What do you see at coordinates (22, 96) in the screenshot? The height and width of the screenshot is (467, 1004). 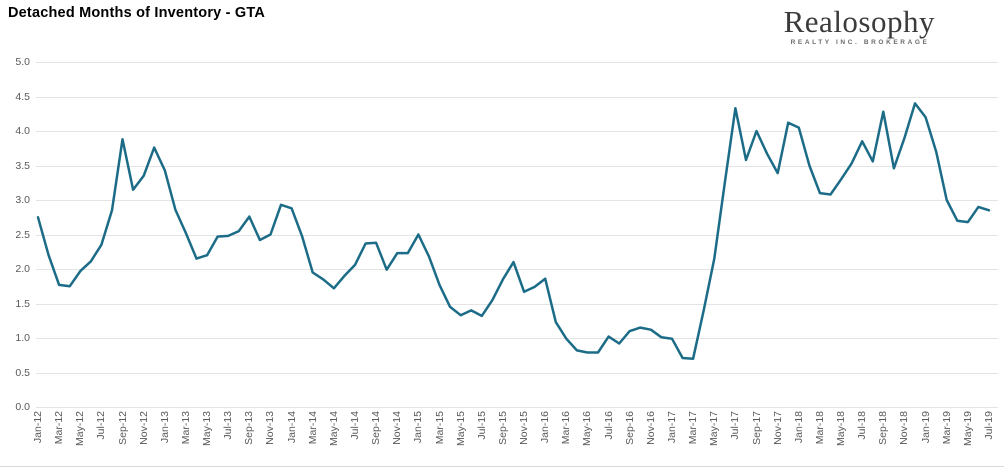 I see `y-axis-tick-label: 4.5` at bounding box center [22, 96].